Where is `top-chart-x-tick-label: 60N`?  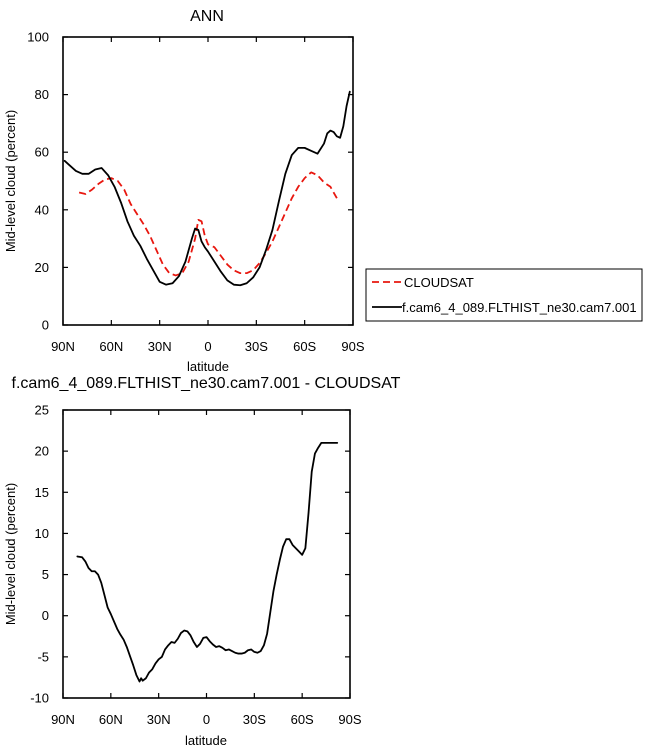
top-chart-x-tick-label: 60N is located at coordinates (111, 346).